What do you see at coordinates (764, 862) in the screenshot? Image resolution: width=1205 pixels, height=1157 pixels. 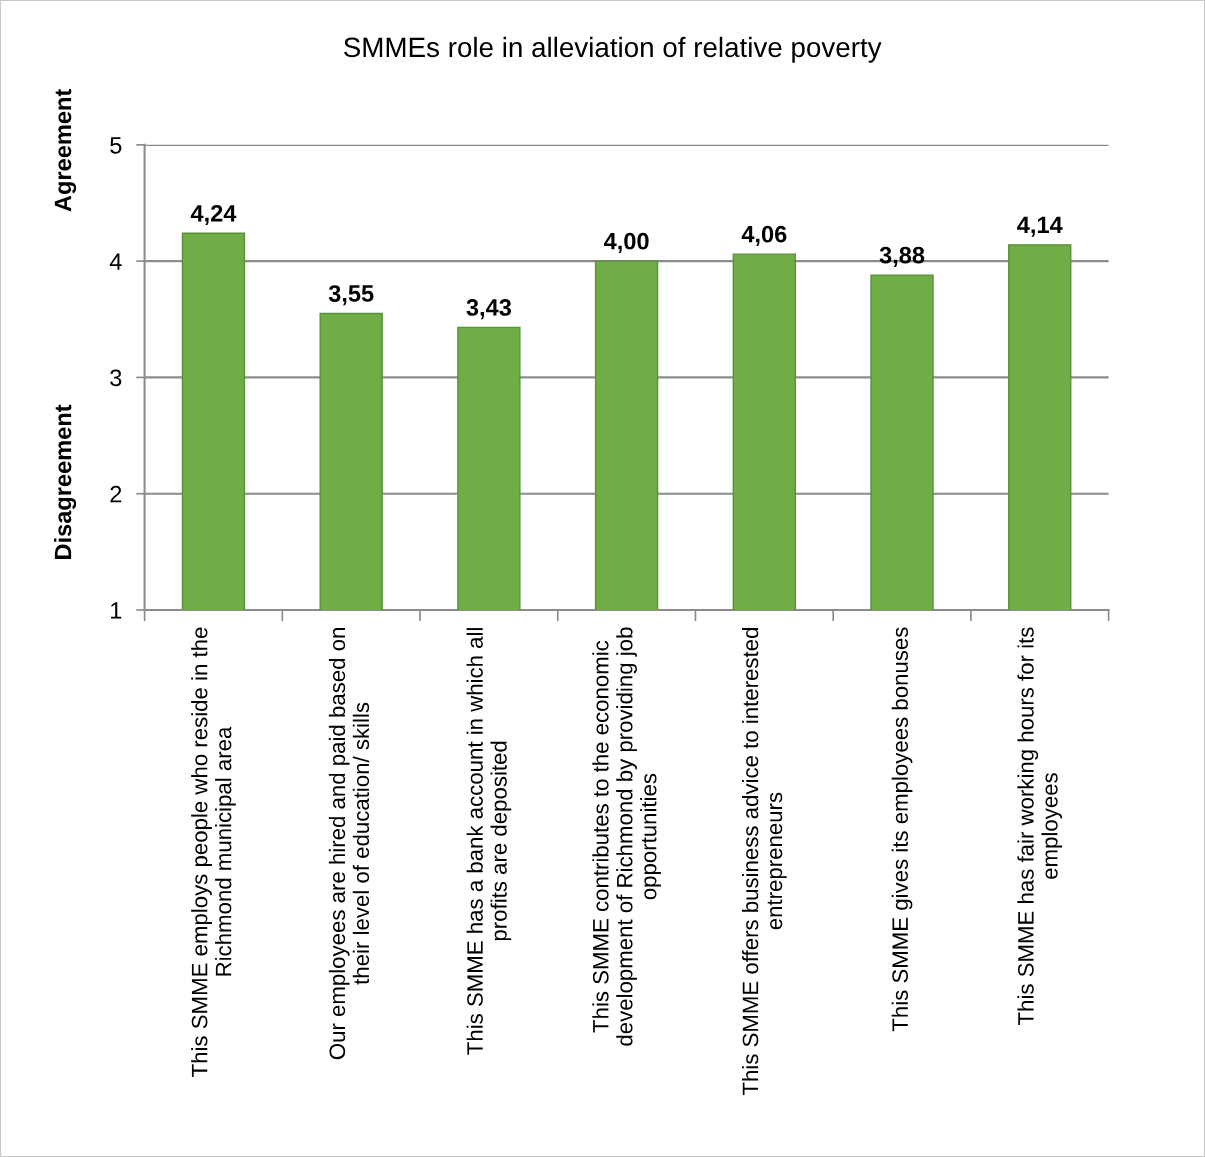 I see `x-tick-label: This SMME offers business advice to interested entrepreneurs` at bounding box center [764, 862].